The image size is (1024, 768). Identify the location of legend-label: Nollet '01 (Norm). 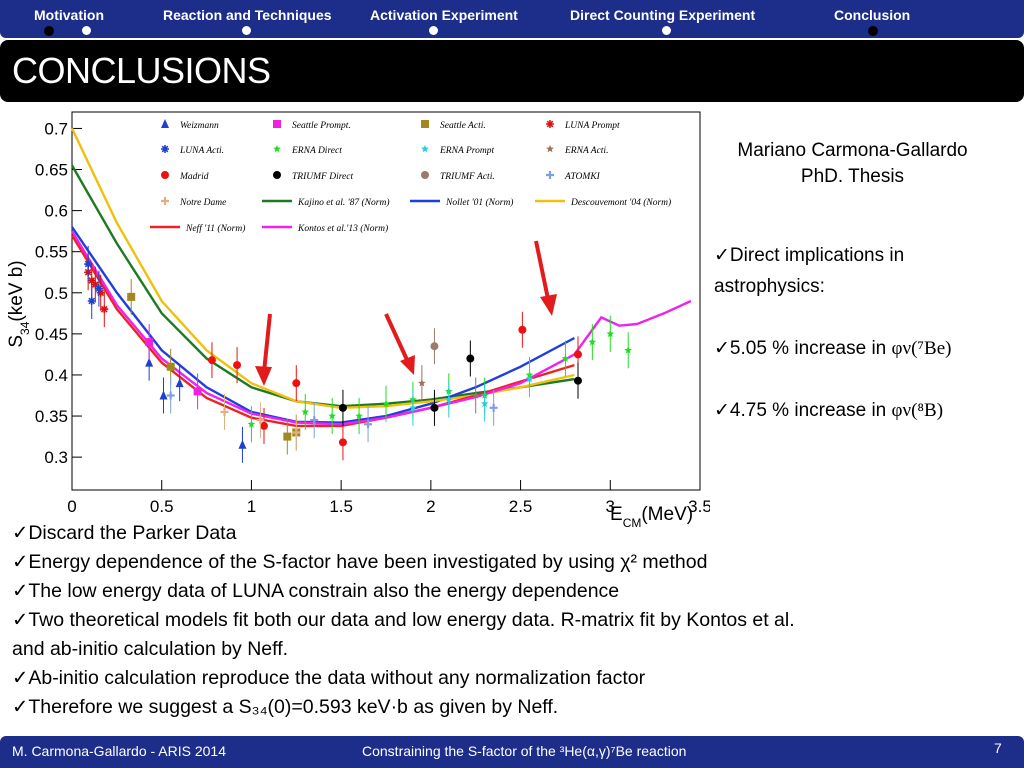
(479, 202).